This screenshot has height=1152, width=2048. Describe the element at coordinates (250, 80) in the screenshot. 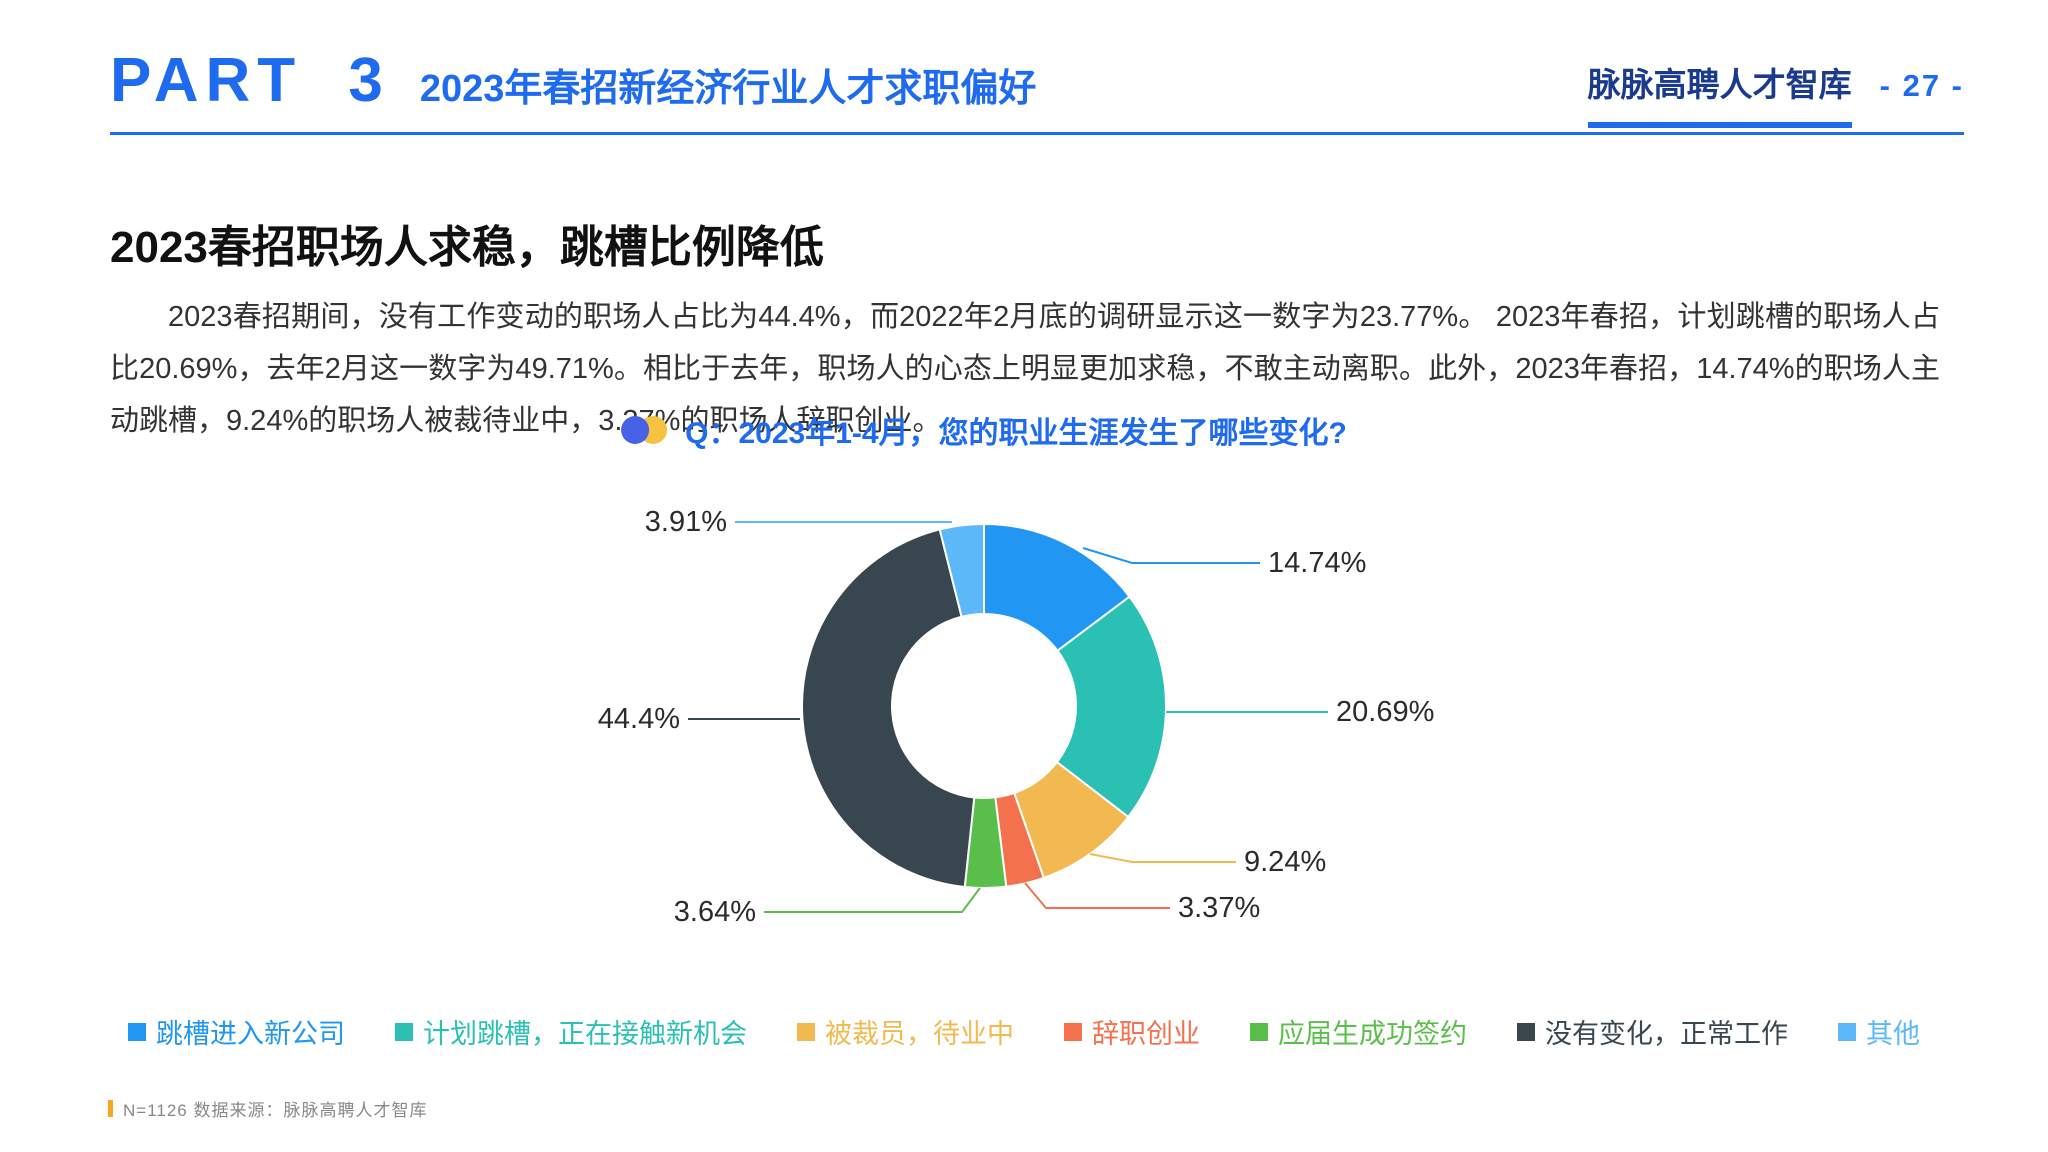

I see `part-label: PART 3` at that location.